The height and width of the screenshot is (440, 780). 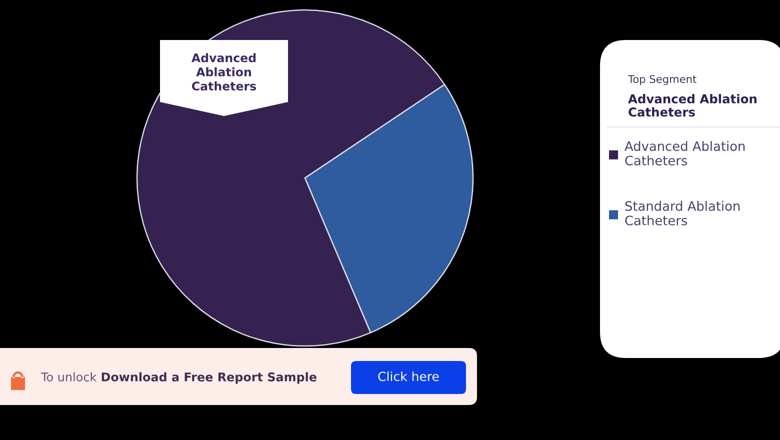 I want to click on text: Top Segment, so click(x=662, y=80).